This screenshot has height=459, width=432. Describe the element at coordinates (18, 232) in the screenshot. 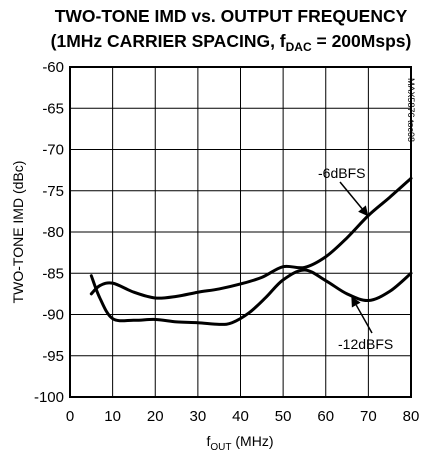

I see `y-axis-label: TWO-TONE IMD (dBc)` at that location.